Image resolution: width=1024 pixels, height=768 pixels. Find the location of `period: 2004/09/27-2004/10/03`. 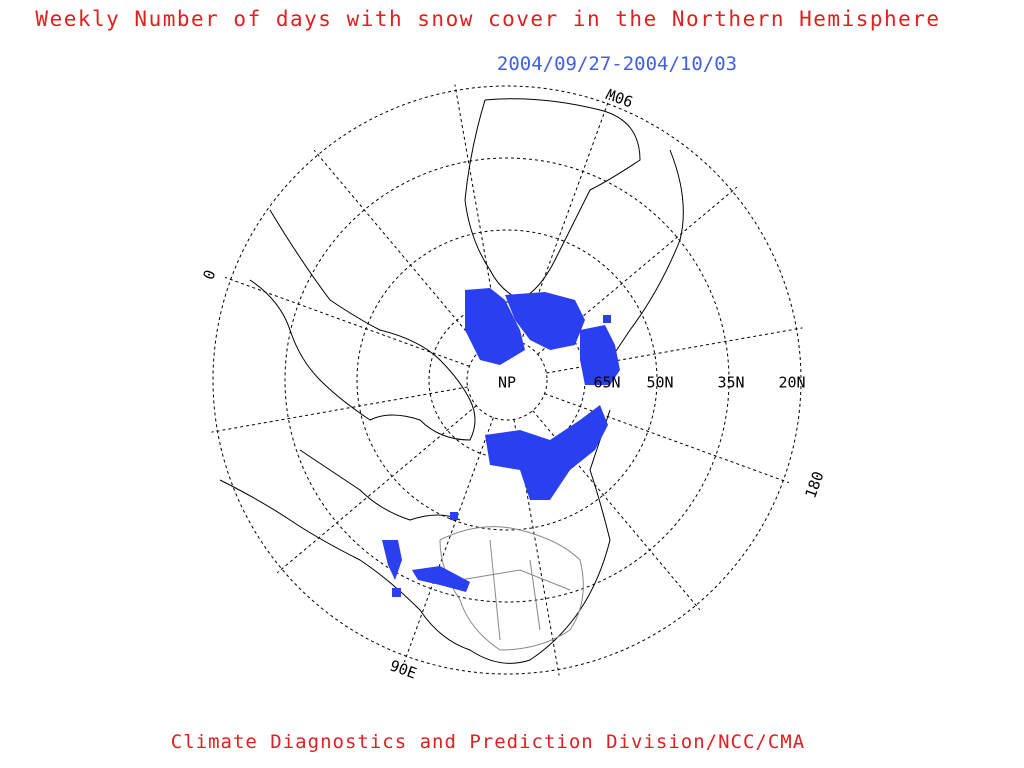

period: 2004/09/27-2004/10/03 is located at coordinates (617, 64).